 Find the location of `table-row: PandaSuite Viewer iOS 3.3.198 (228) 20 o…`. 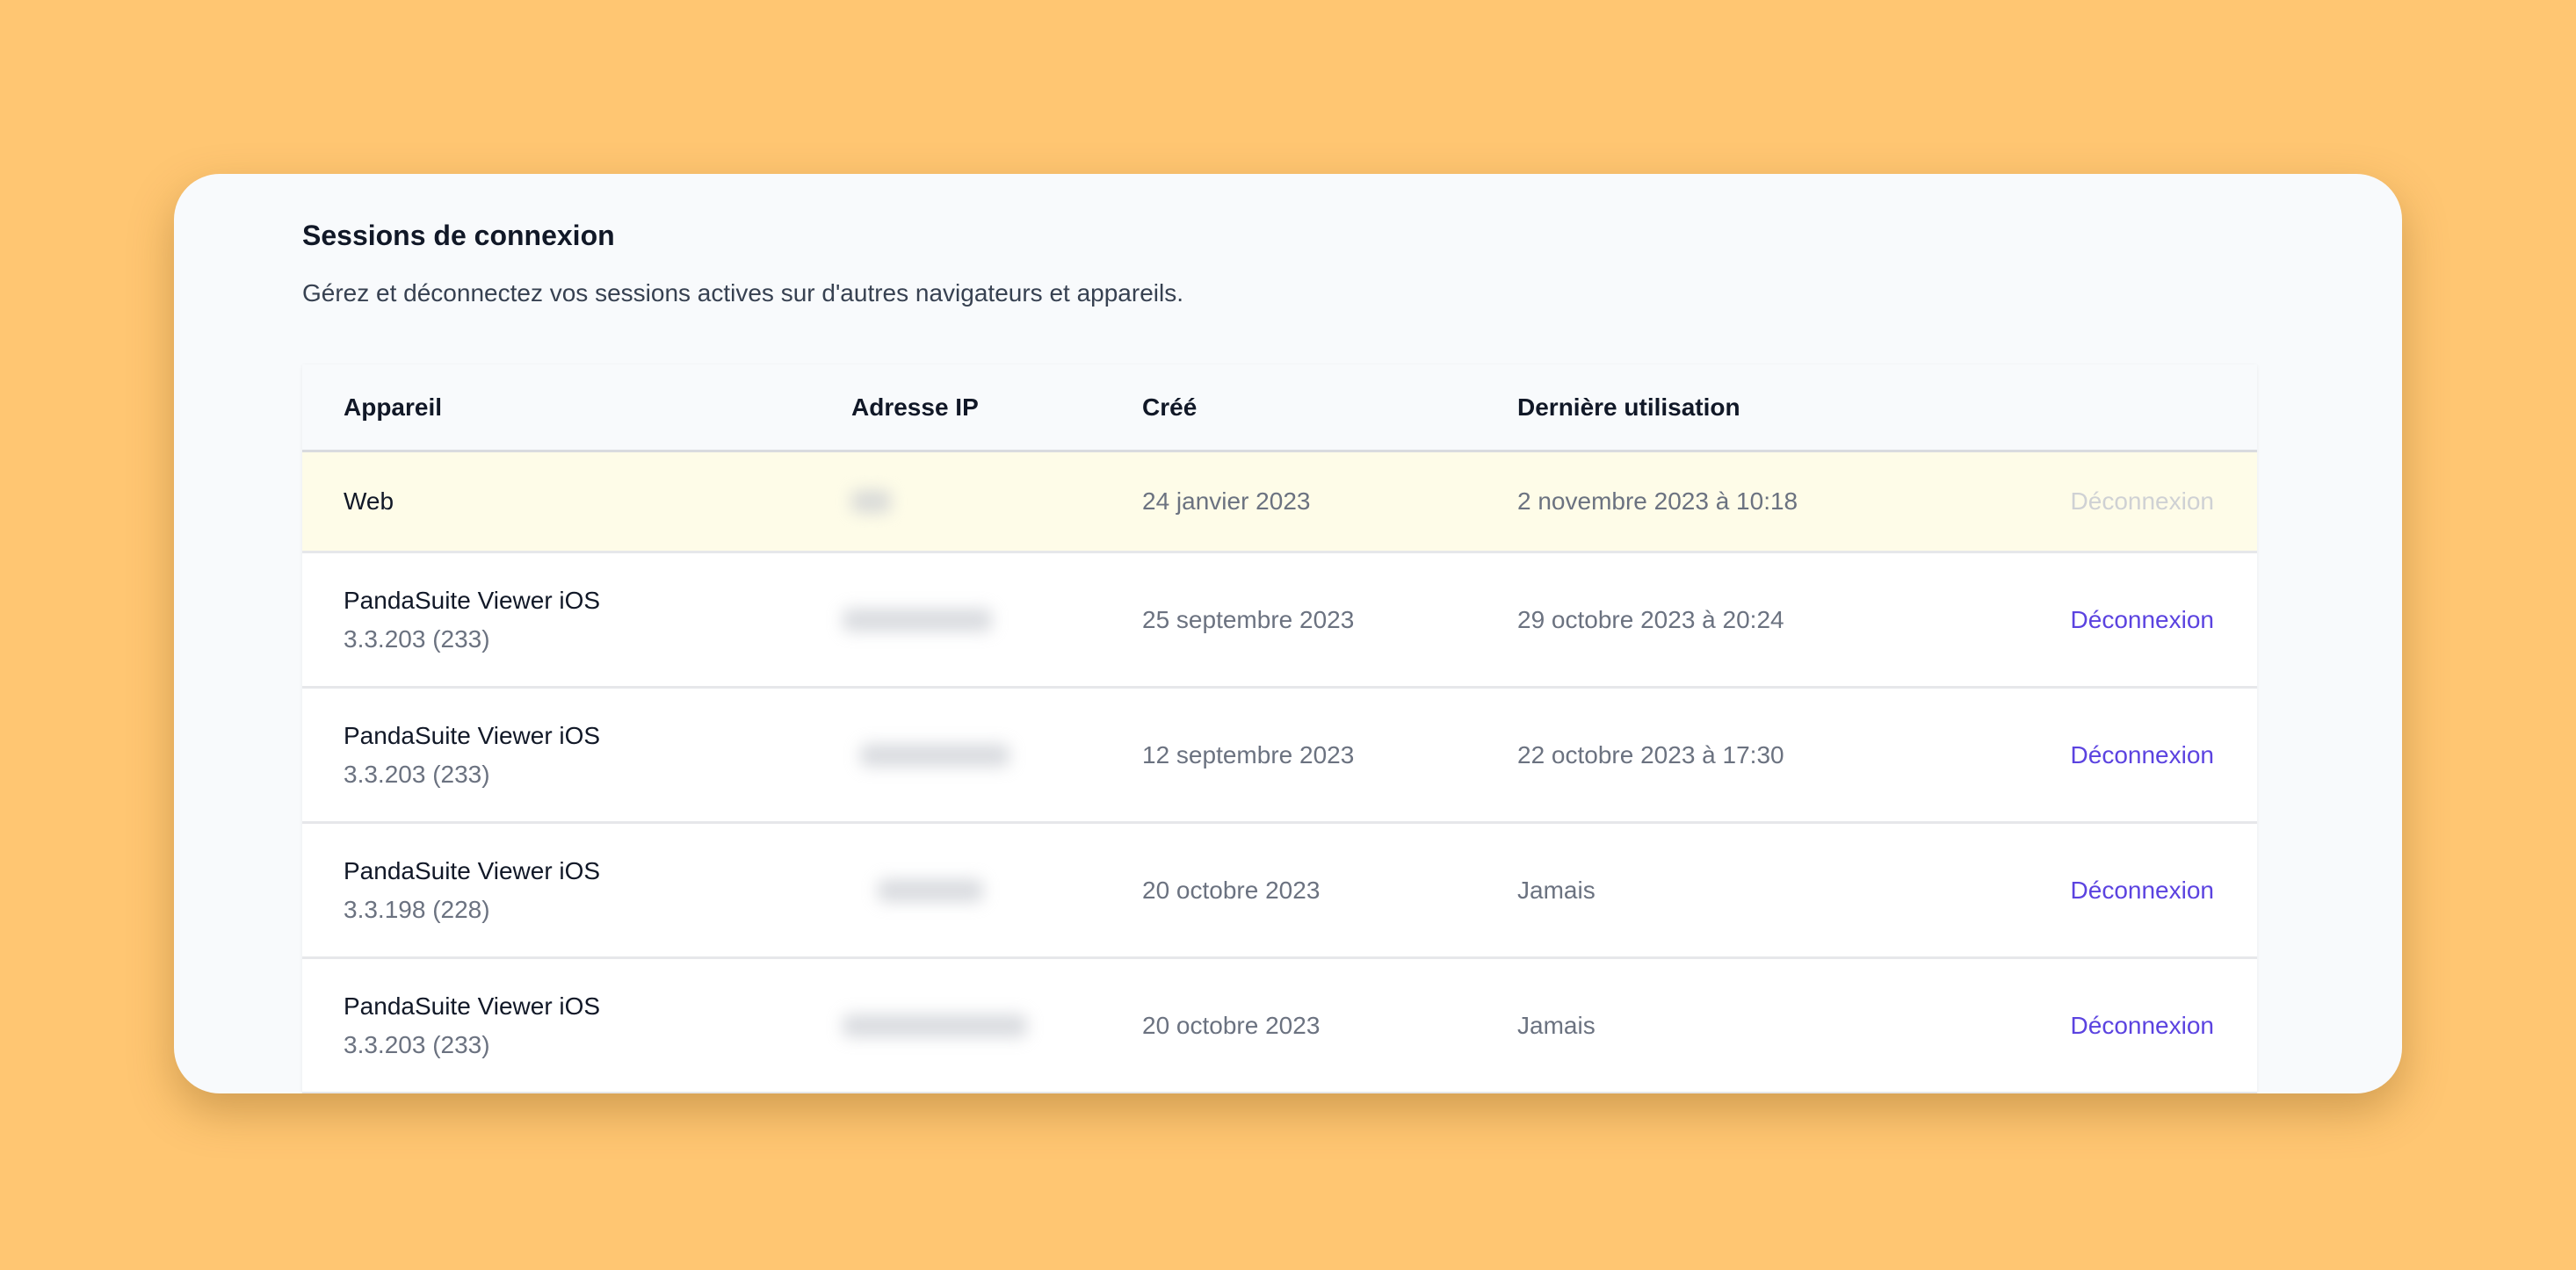

table-row: PandaSuite Viewer iOS 3.3.198 (228) 20 o… is located at coordinates (1279, 892).